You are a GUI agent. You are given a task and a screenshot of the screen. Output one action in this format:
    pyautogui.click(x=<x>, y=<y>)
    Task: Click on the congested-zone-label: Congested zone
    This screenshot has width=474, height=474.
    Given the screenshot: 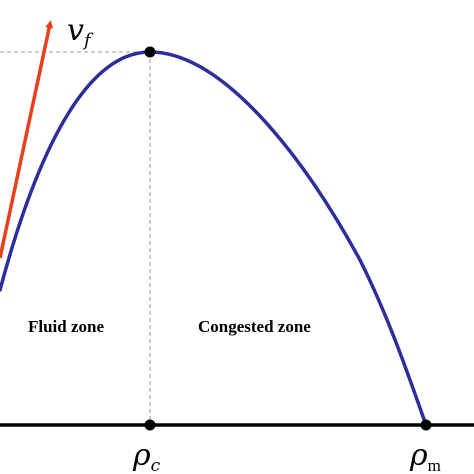 What is the action you would take?
    pyautogui.click(x=254, y=326)
    